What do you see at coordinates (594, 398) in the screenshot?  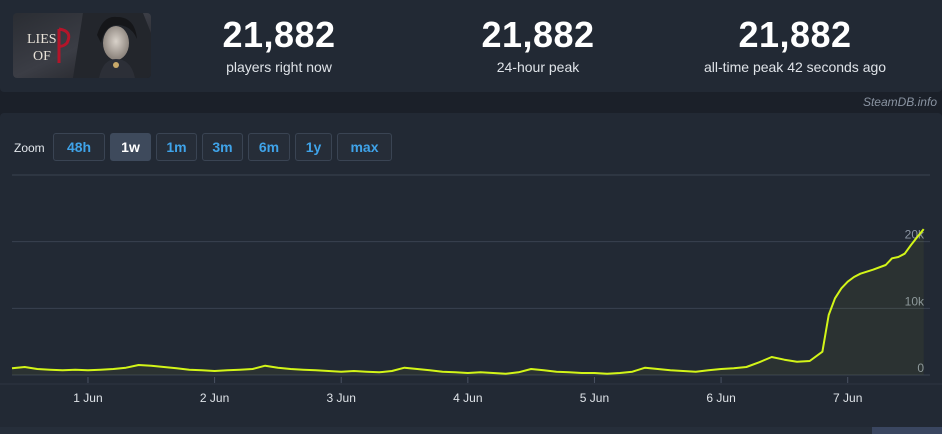 I see `x-tick-label: 5 Jun` at bounding box center [594, 398].